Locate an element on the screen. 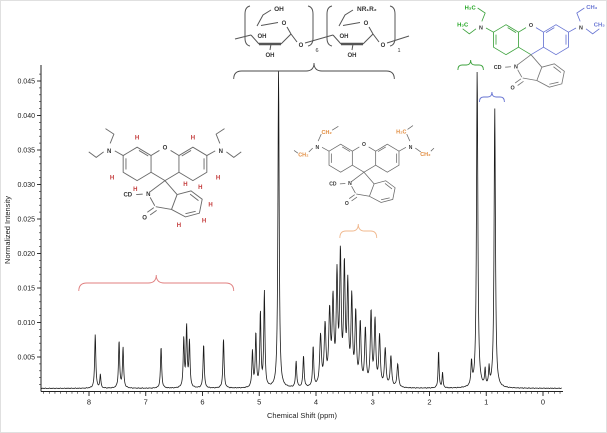 Image resolution: width=607 pixels, height=433 pixels. structure-dextran-polymer: OH NR₁R₂ O O OH OH OH OH O O 6 1 is located at coordinates (322, 32).